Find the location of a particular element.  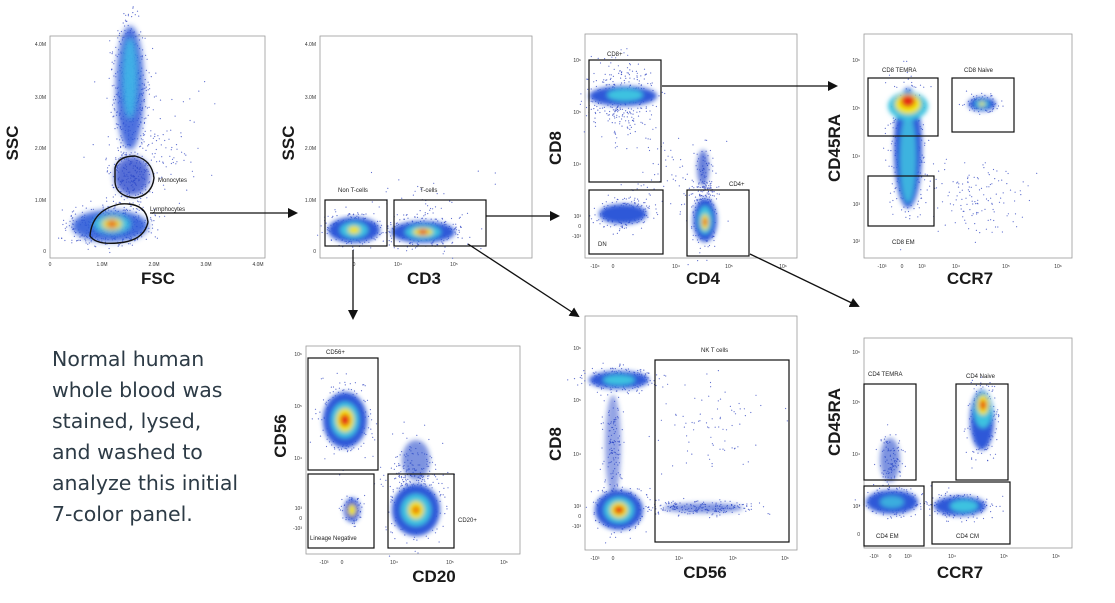

density-blobs is located at coordinates (653, 164).